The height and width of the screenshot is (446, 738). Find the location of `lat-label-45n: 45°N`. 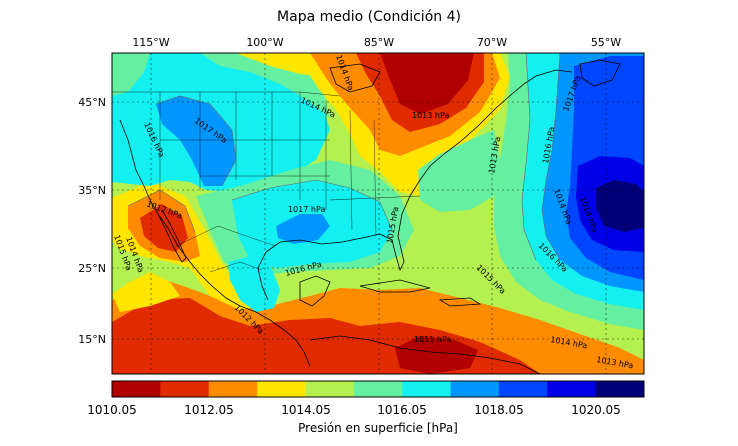

lat-label-45n: 45°N is located at coordinates (92, 102).